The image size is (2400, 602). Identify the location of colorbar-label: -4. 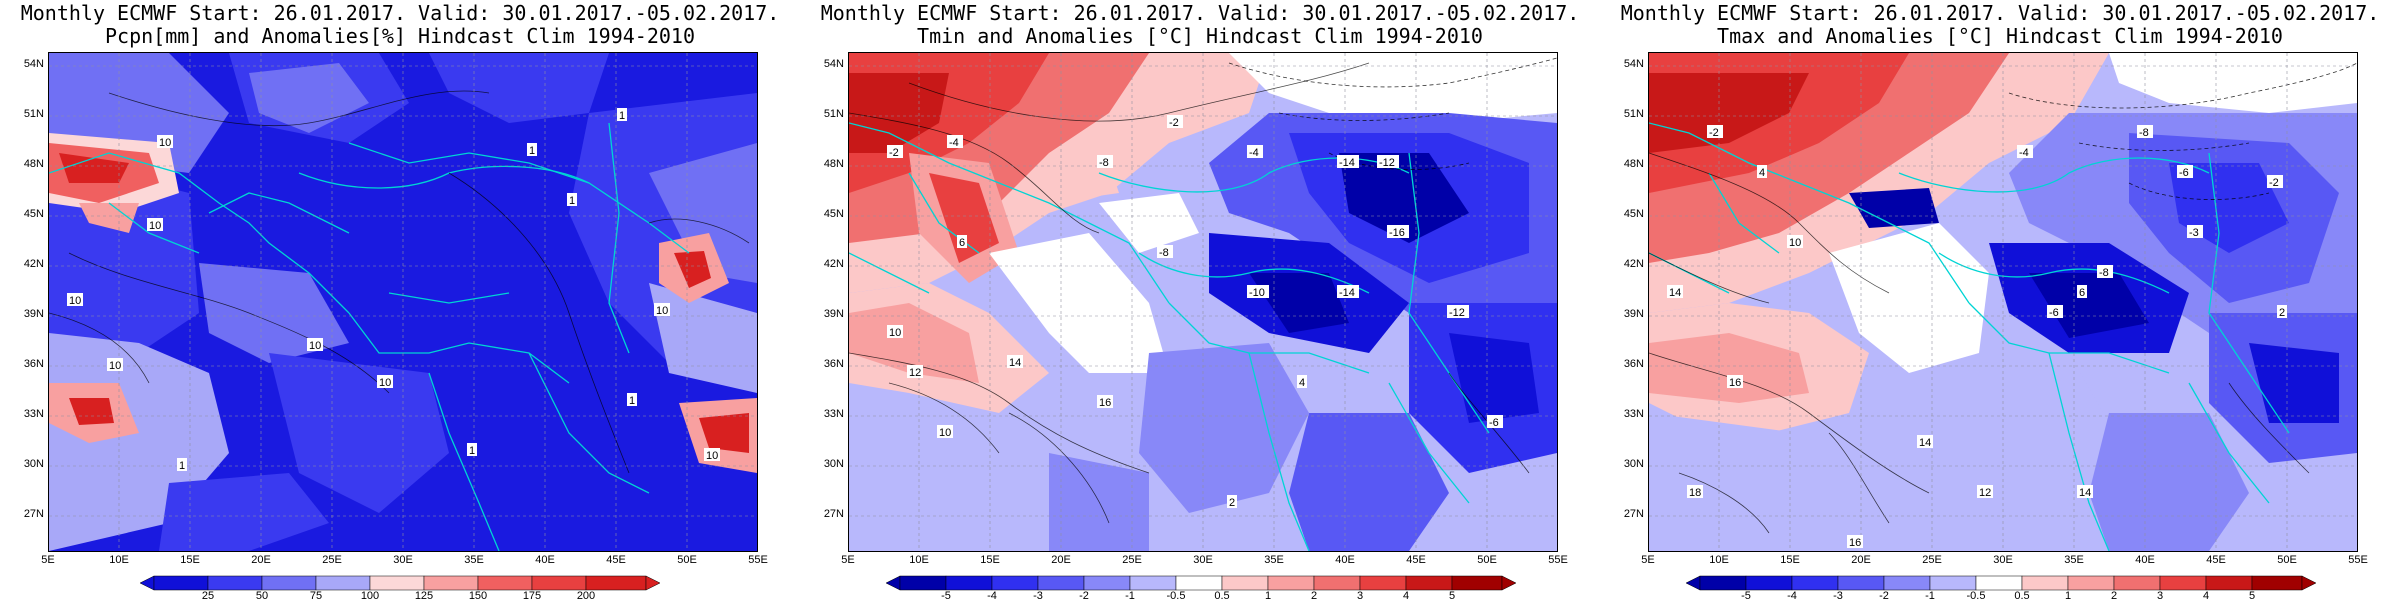
(992, 596).